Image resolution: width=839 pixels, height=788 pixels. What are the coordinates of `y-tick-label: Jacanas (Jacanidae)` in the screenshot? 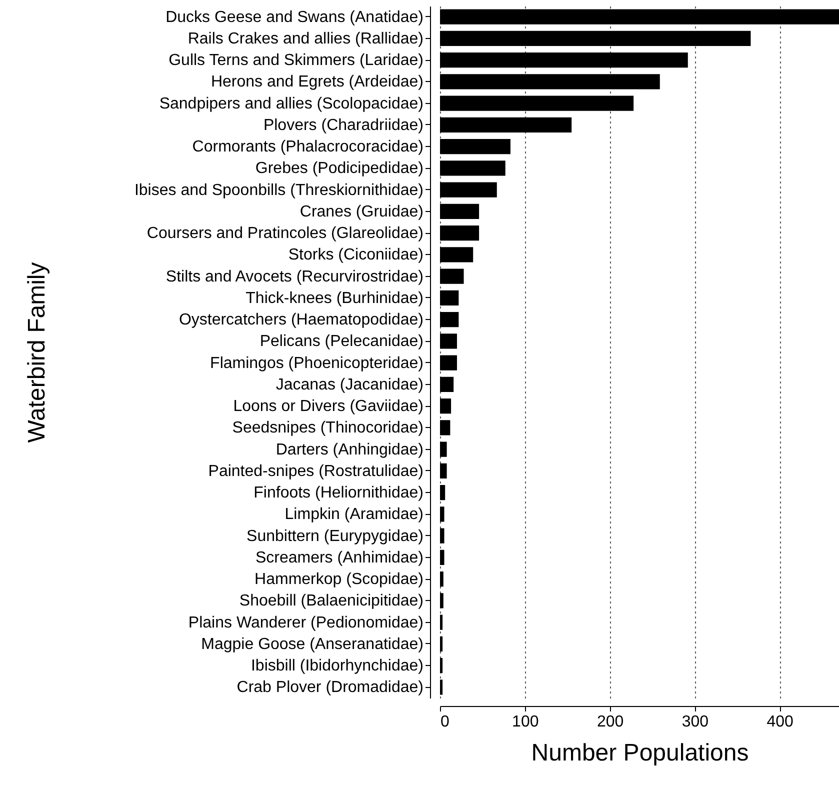 It's located at (350, 385).